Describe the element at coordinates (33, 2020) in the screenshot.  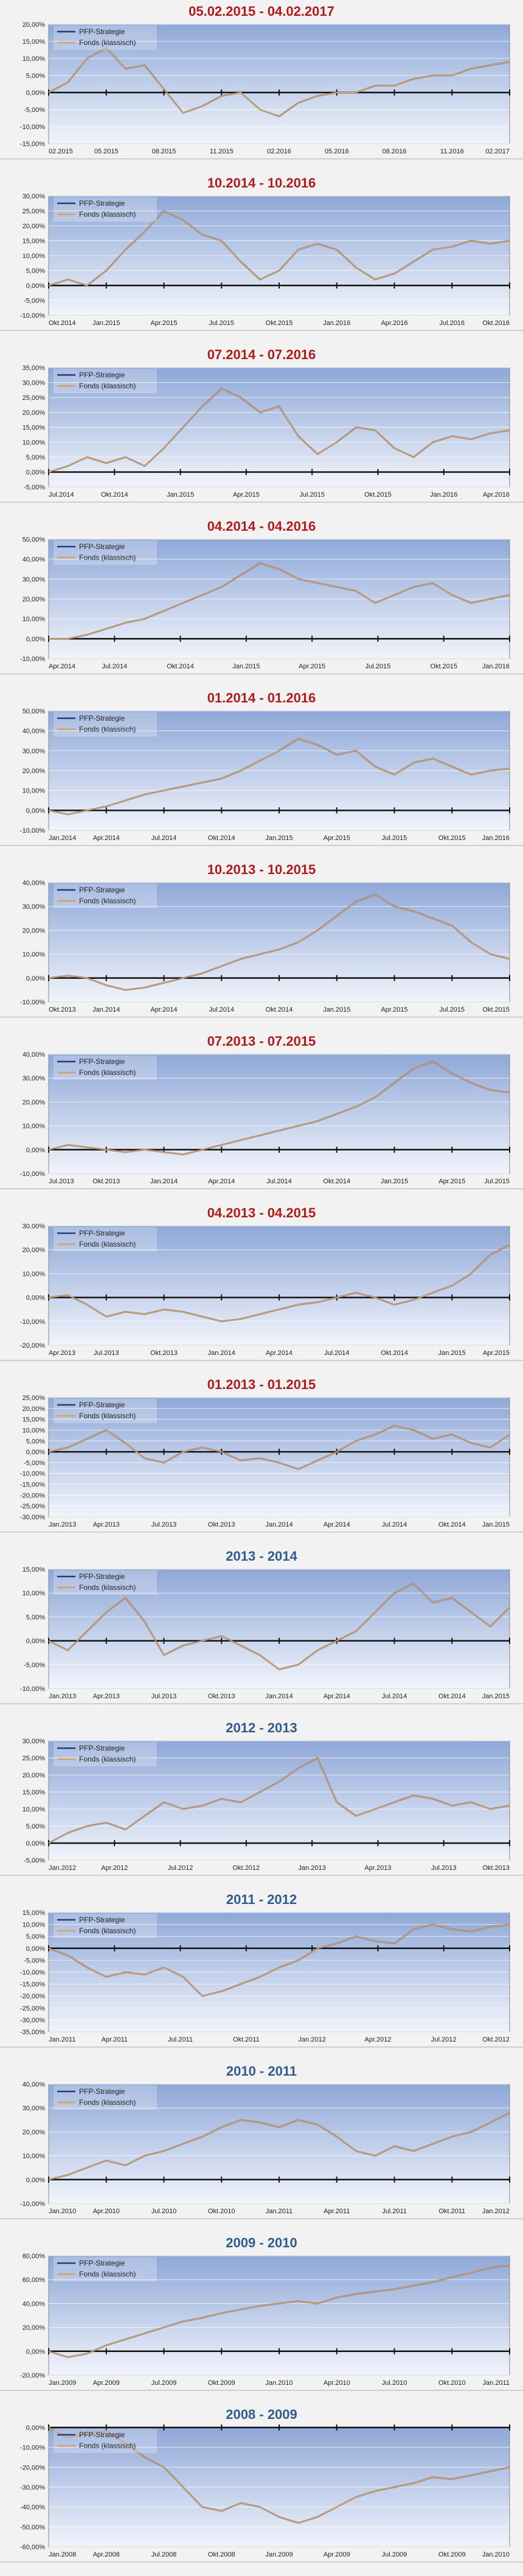
I see `y-tick-label: -30,00%` at that location.